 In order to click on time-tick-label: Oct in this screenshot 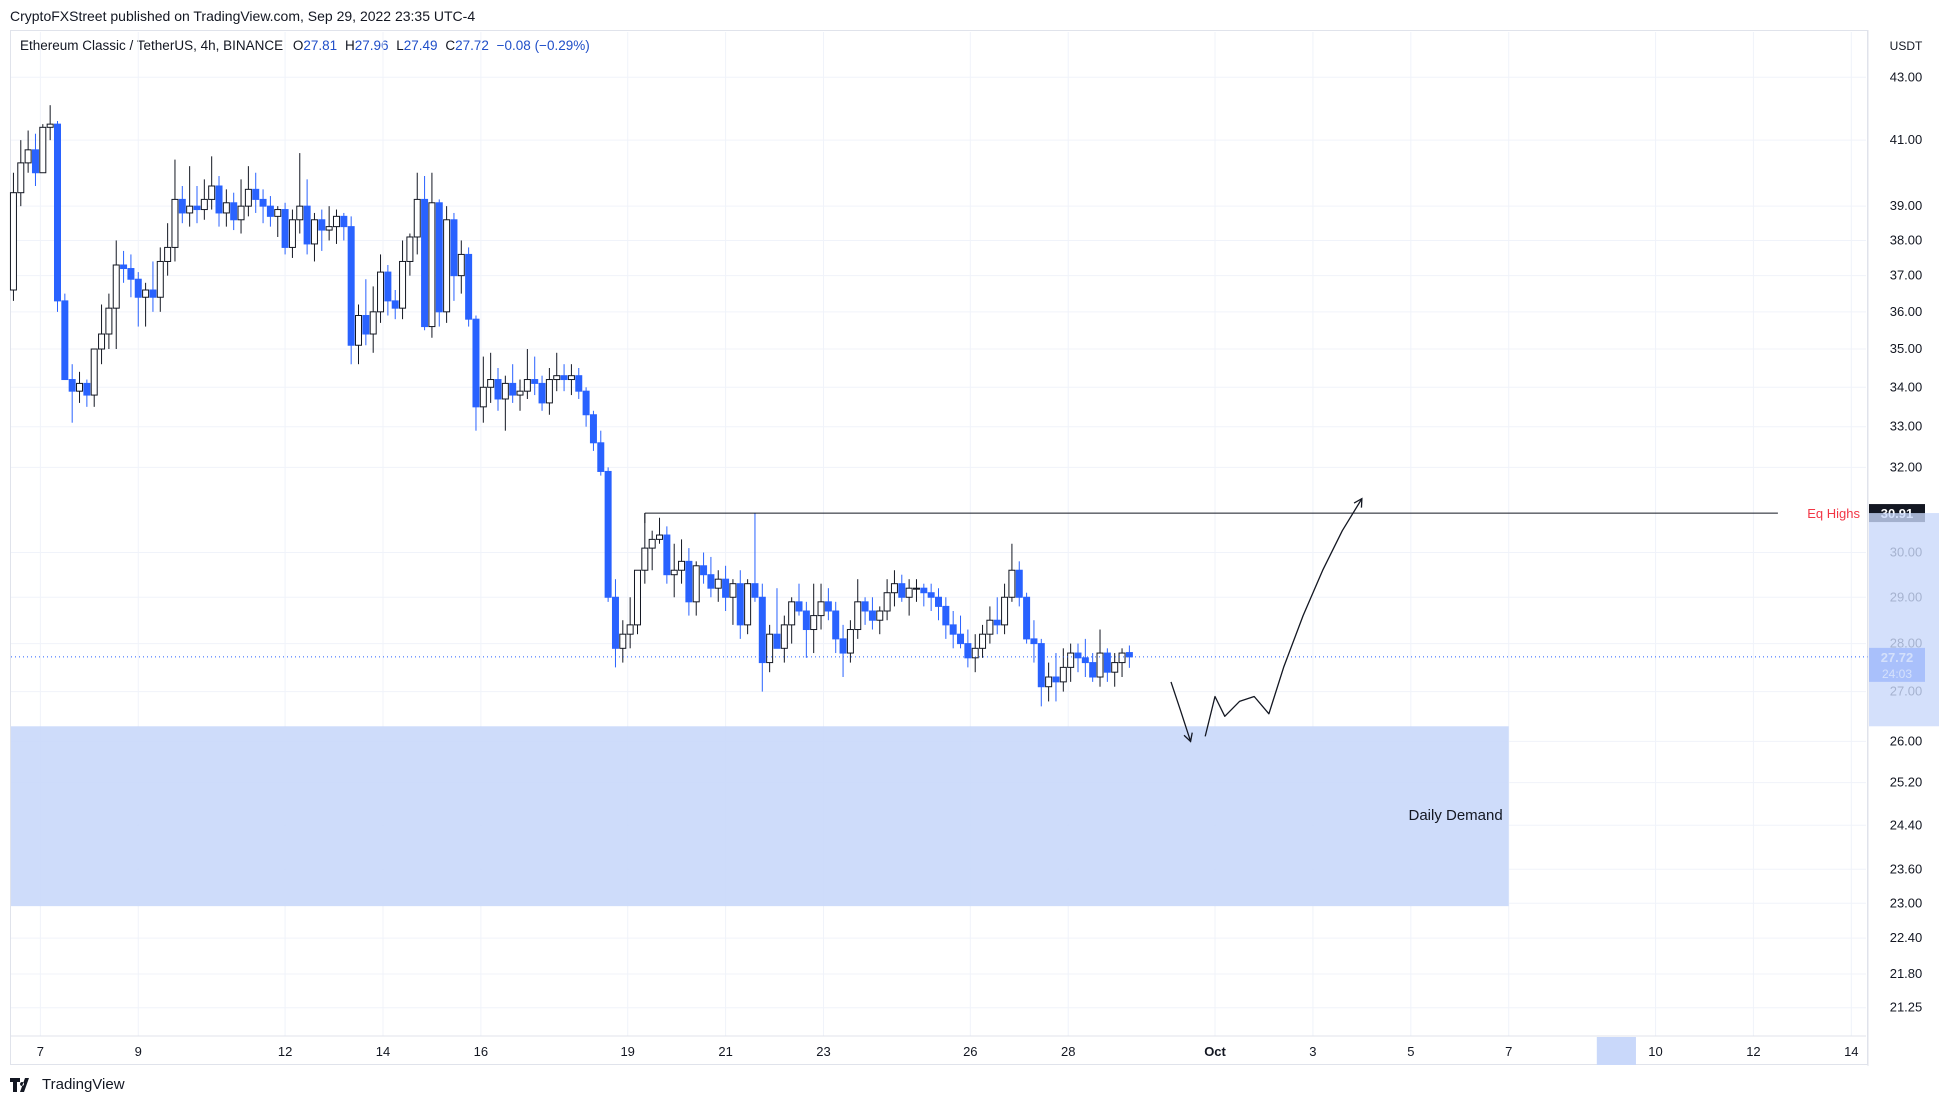, I will do `click(1215, 1051)`.